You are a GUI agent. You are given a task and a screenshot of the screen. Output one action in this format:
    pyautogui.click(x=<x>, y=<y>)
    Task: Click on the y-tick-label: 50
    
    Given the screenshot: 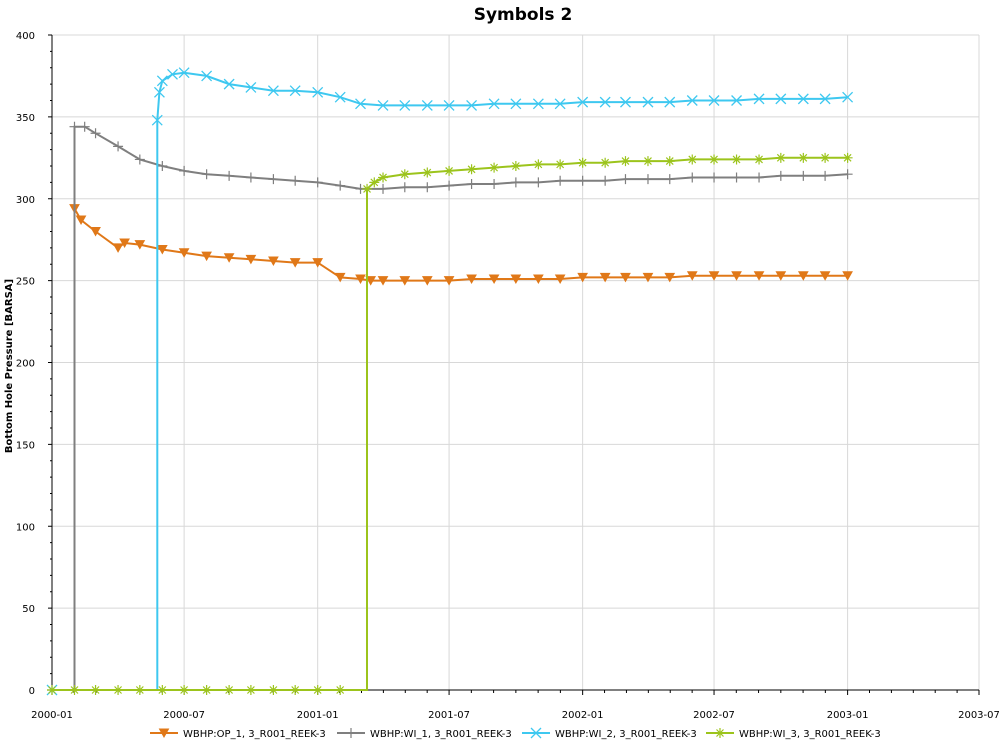 What is the action you would take?
    pyautogui.click(x=28, y=609)
    